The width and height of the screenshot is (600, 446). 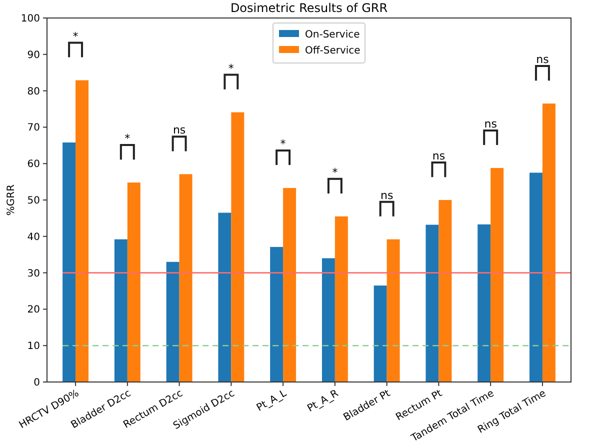 What do you see at coordinates (33, 346) in the screenshot?
I see `y-tick-label: 10` at bounding box center [33, 346].